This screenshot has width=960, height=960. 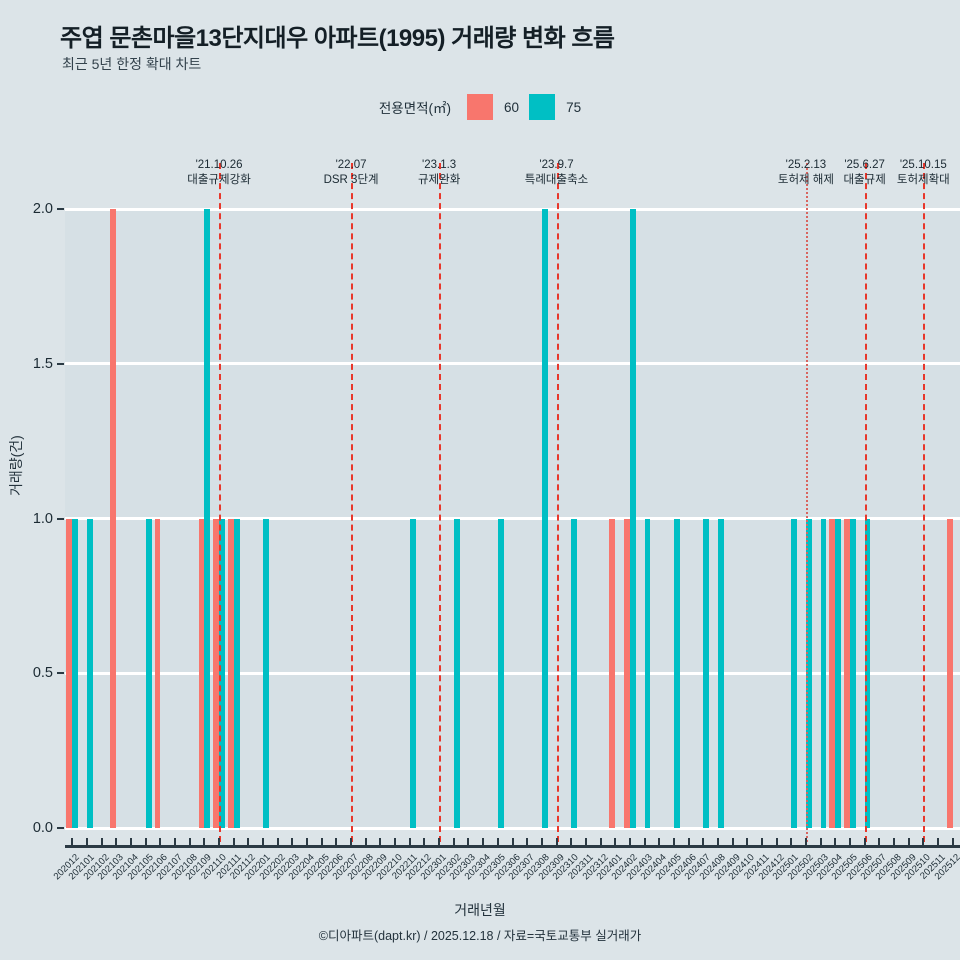 I want to click on y-tick-label: 1.0, so click(x=42, y=518).